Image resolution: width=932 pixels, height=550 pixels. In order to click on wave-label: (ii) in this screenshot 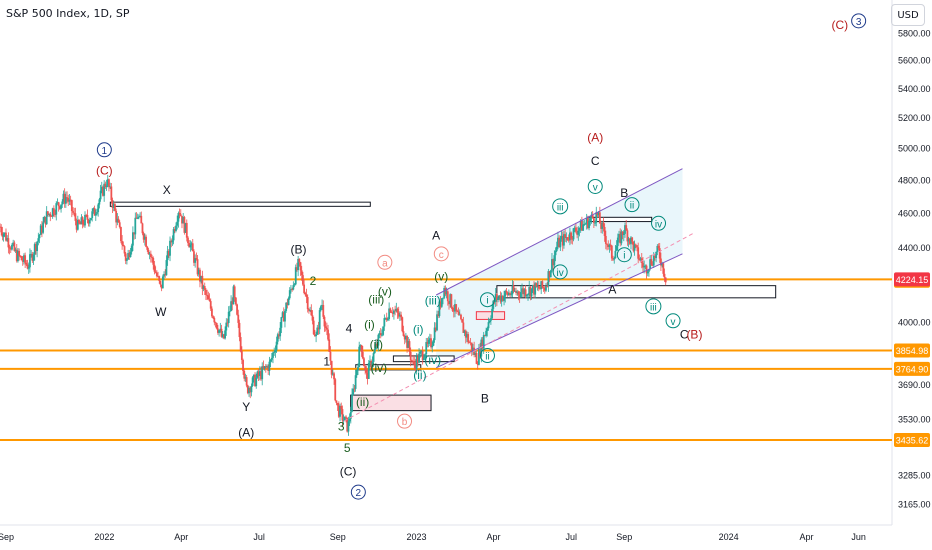, I will do `click(362, 402)`.